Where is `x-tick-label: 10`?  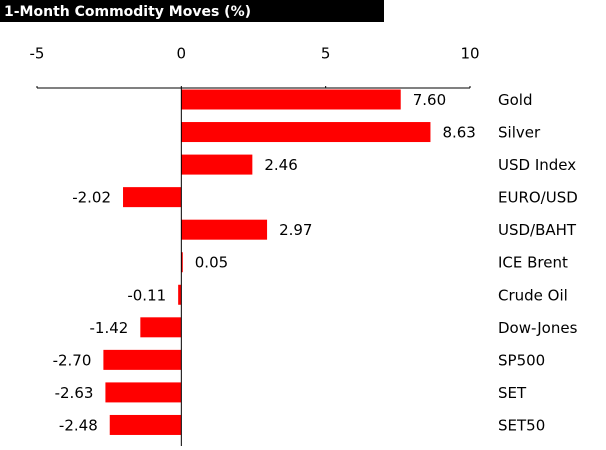 x-tick-label: 10 is located at coordinates (469, 54).